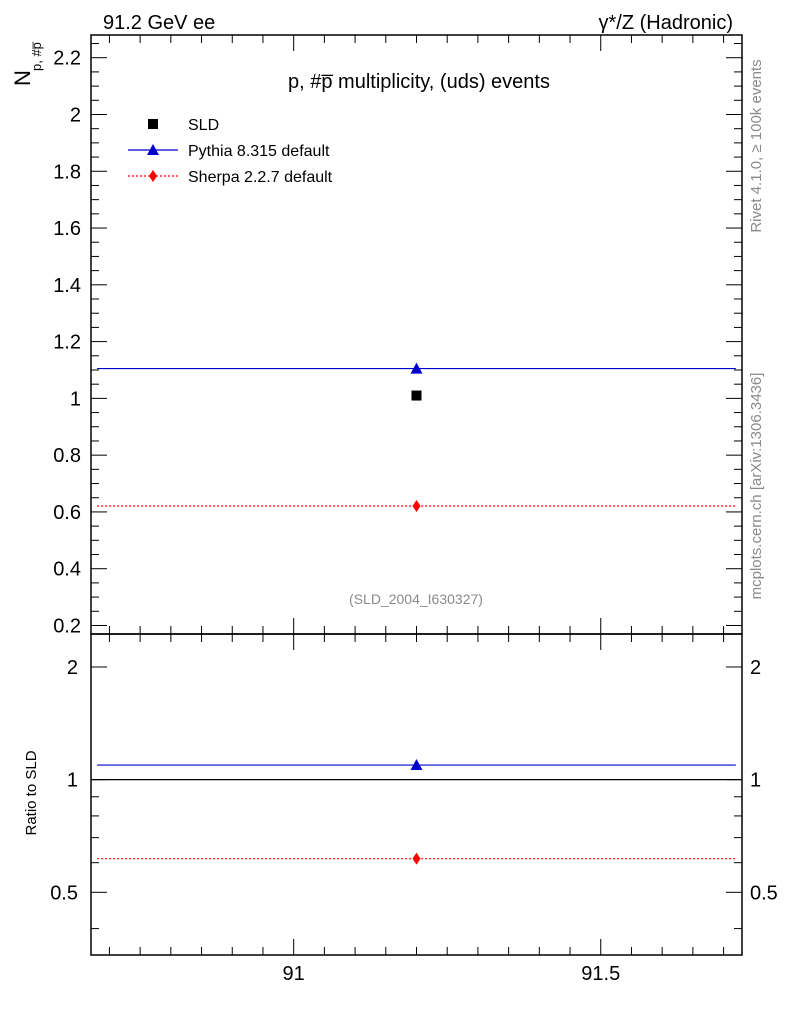 This screenshot has width=786, height=1024. What do you see at coordinates (260, 177) in the screenshot?
I see `legend-sherpa-label: Sherpa 2.2.7 default` at bounding box center [260, 177].